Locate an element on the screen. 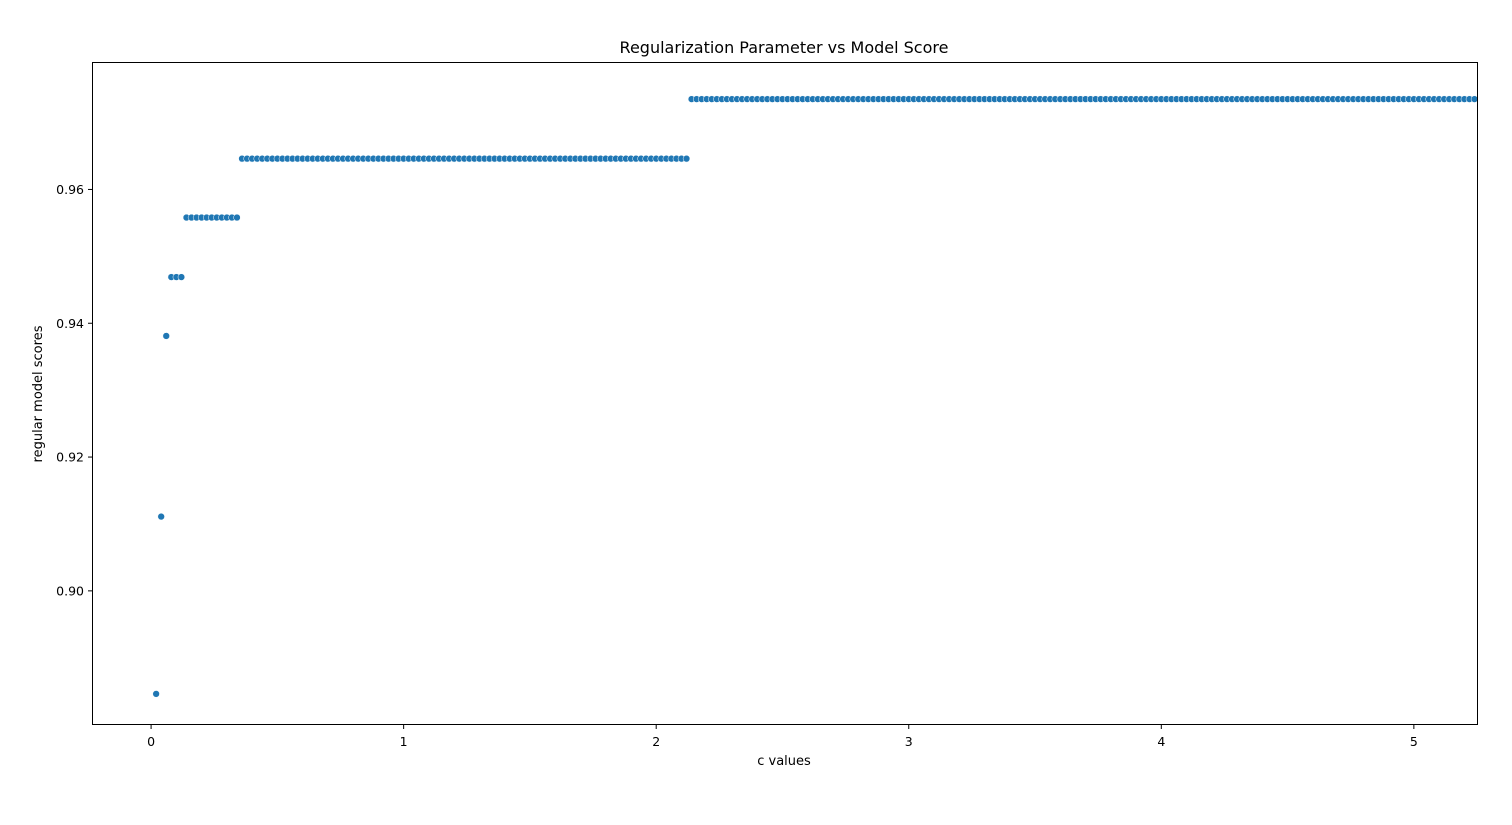 This screenshot has width=1512, height=825. y-axis-label: regular model scores is located at coordinates (38, 393).